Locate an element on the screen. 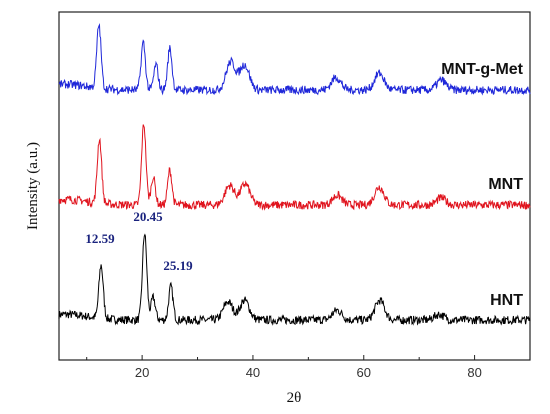 This screenshot has width=550, height=414. series-label-mnt-g-met: MNT-g-Met is located at coordinates (482, 69).